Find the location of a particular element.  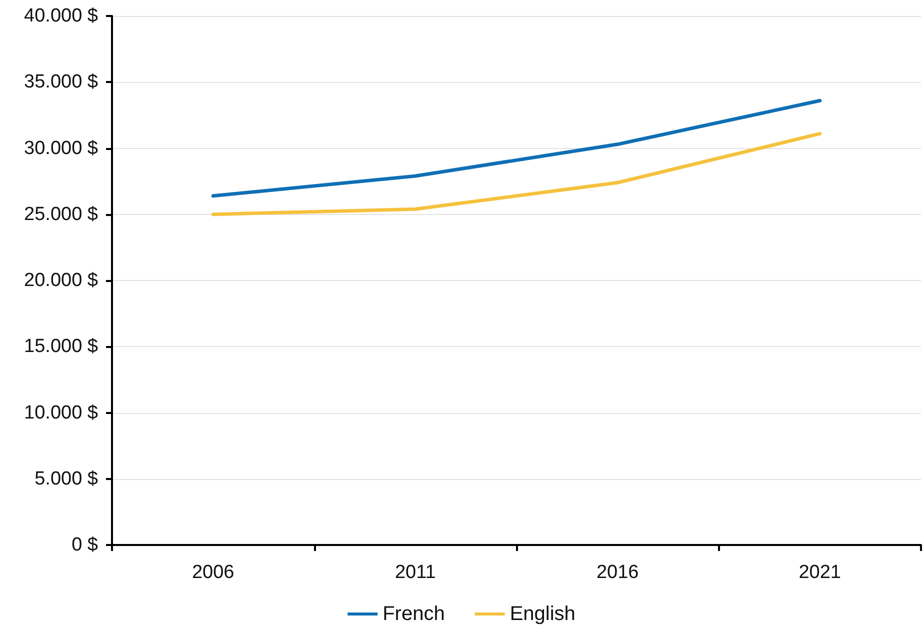

y-tick-label: 10.000 $ is located at coordinates (61, 413).